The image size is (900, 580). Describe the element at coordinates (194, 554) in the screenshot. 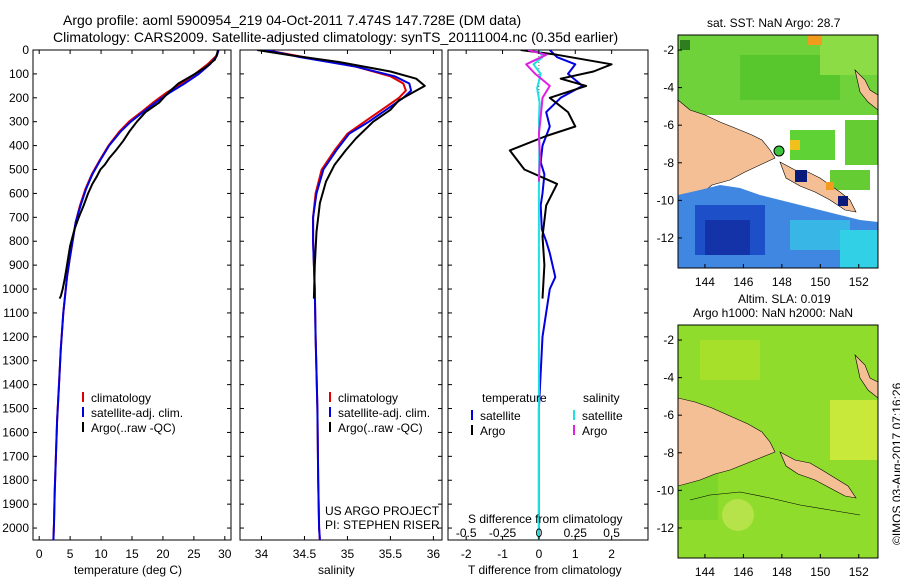

I see `x-tick-label: 25` at that location.